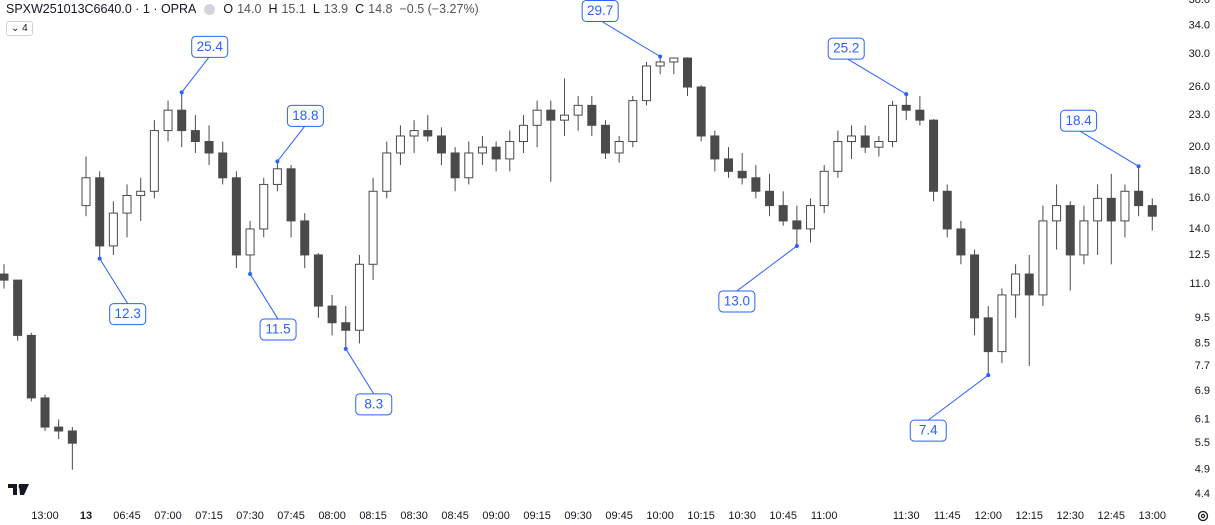 This screenshot has height=525, width=1215. What do you see at coordinates (906, 516) in the screenshot?
I see `x-tick-label: 11:30` at bounding box center [906, 516].